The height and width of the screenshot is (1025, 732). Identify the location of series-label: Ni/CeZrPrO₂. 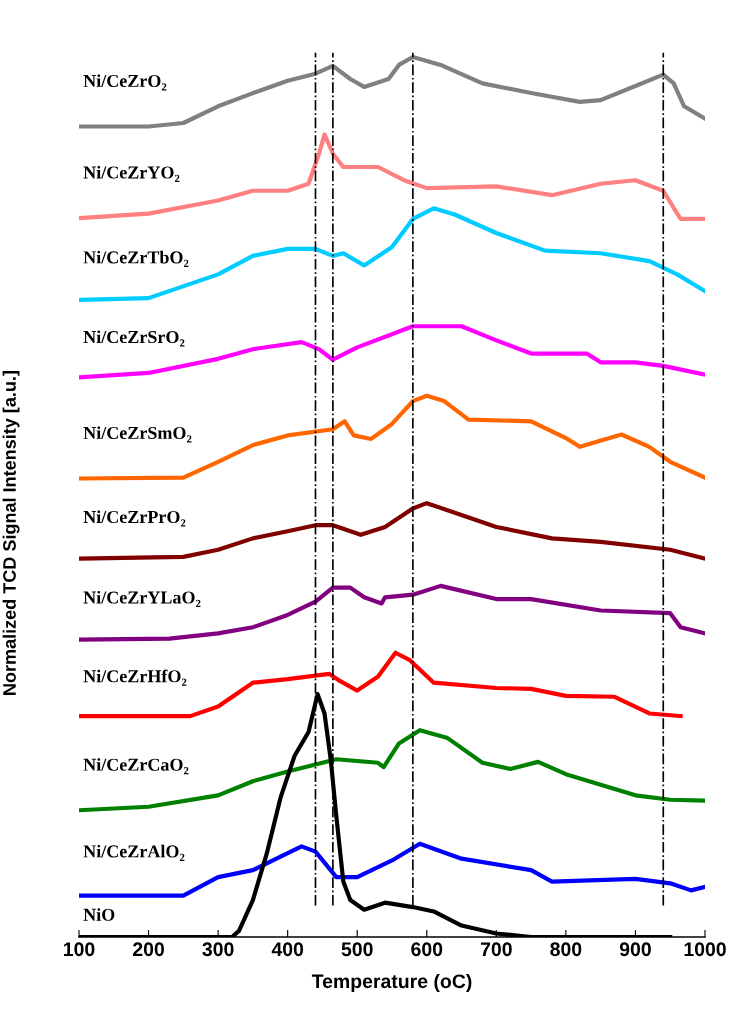
(134, 518).